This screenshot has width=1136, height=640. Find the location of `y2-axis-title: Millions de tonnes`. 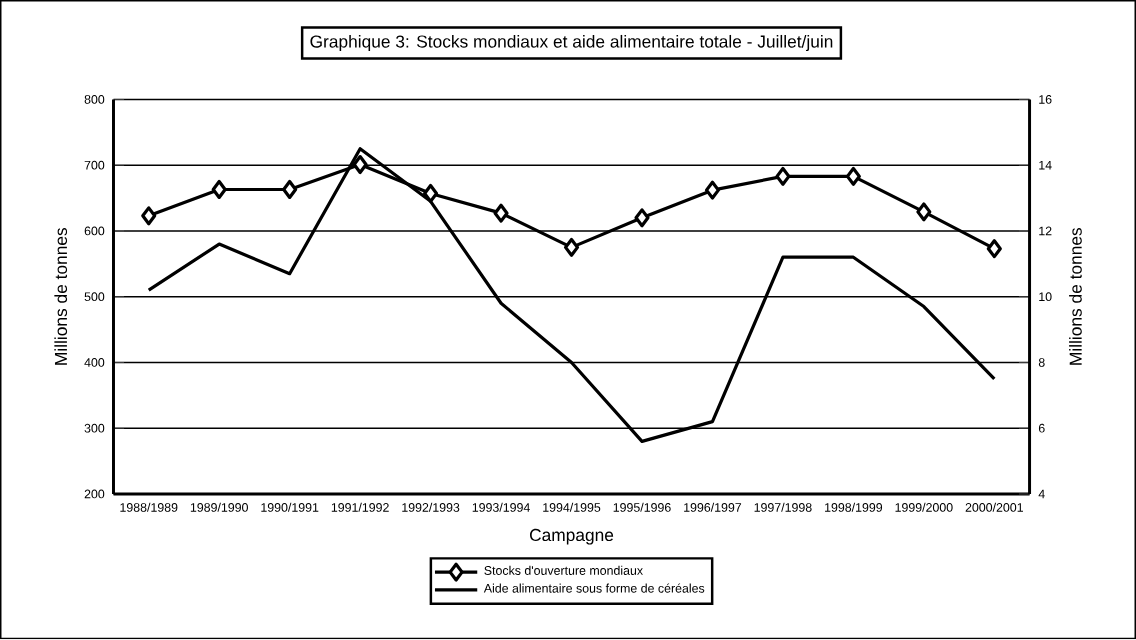

y2-axis-title: Millions de tonnes is located at coordinates (1075, 297).